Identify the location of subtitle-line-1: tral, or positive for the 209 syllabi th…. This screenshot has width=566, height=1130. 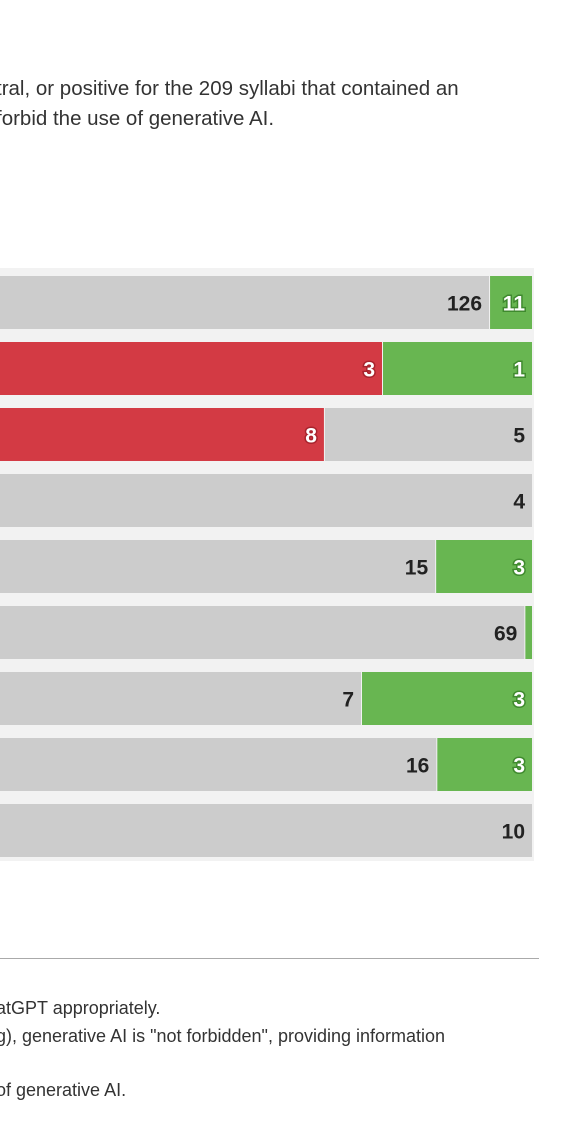
(229, 88).